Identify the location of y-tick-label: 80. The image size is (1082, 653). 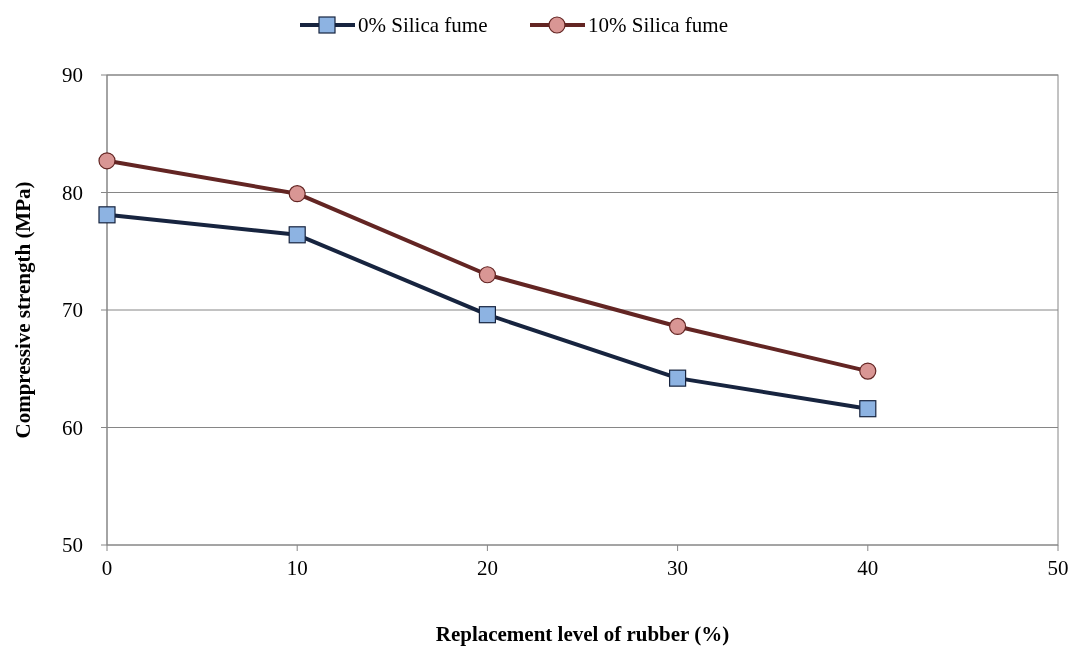
(72, 192).